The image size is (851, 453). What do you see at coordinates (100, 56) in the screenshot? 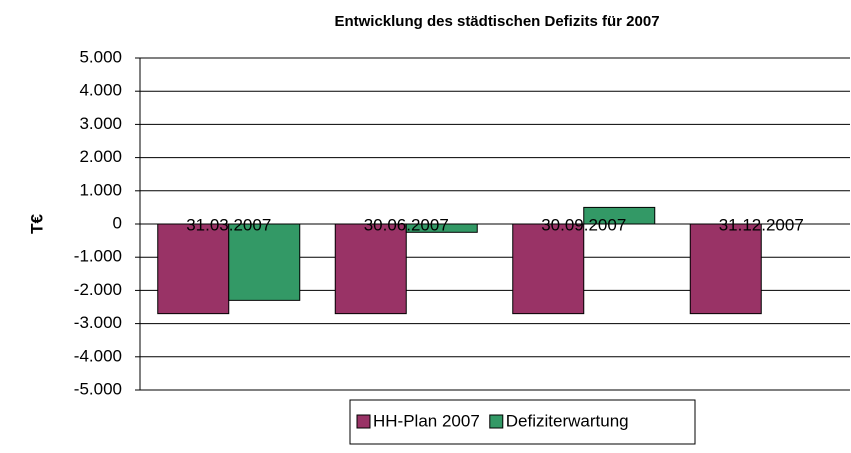
I see `y-tick-label: 5.000` at bounding box center [100, 56].